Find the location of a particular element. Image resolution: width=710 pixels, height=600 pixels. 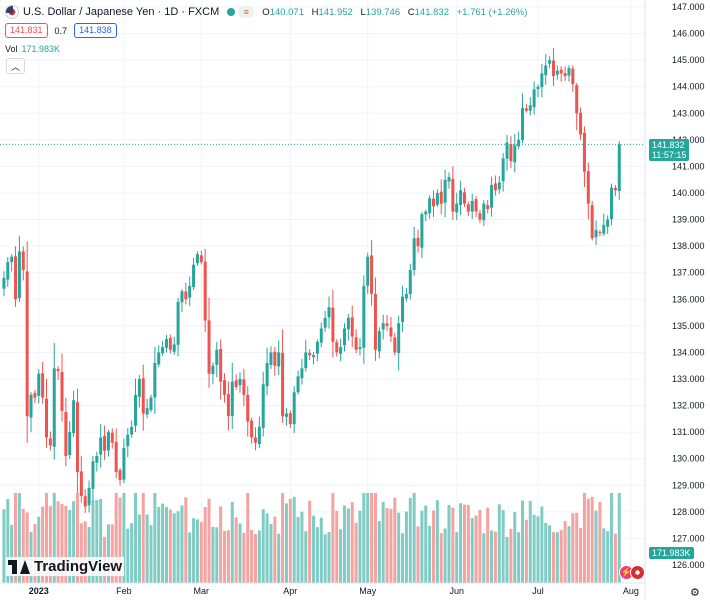

sell-button: 141.831 is located at coordinates (26, 30).